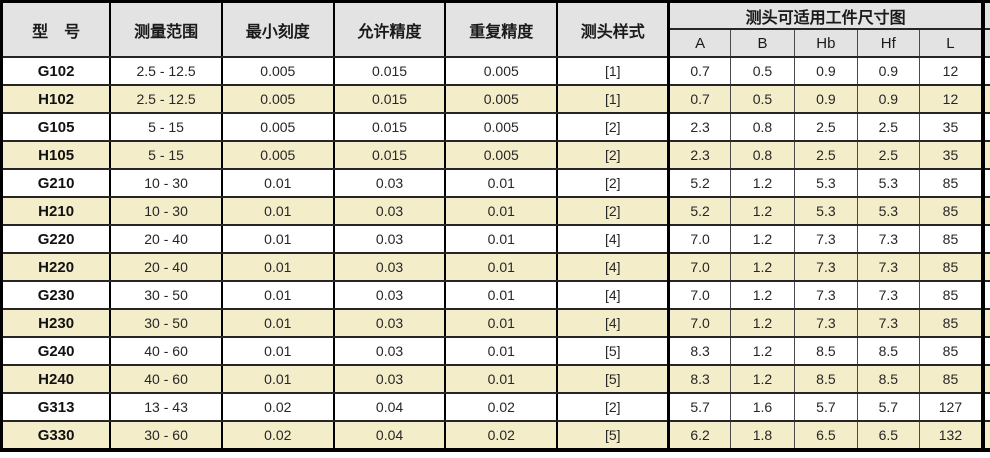  I want to click on range-cell: 30 - 50, so click(166, 295).